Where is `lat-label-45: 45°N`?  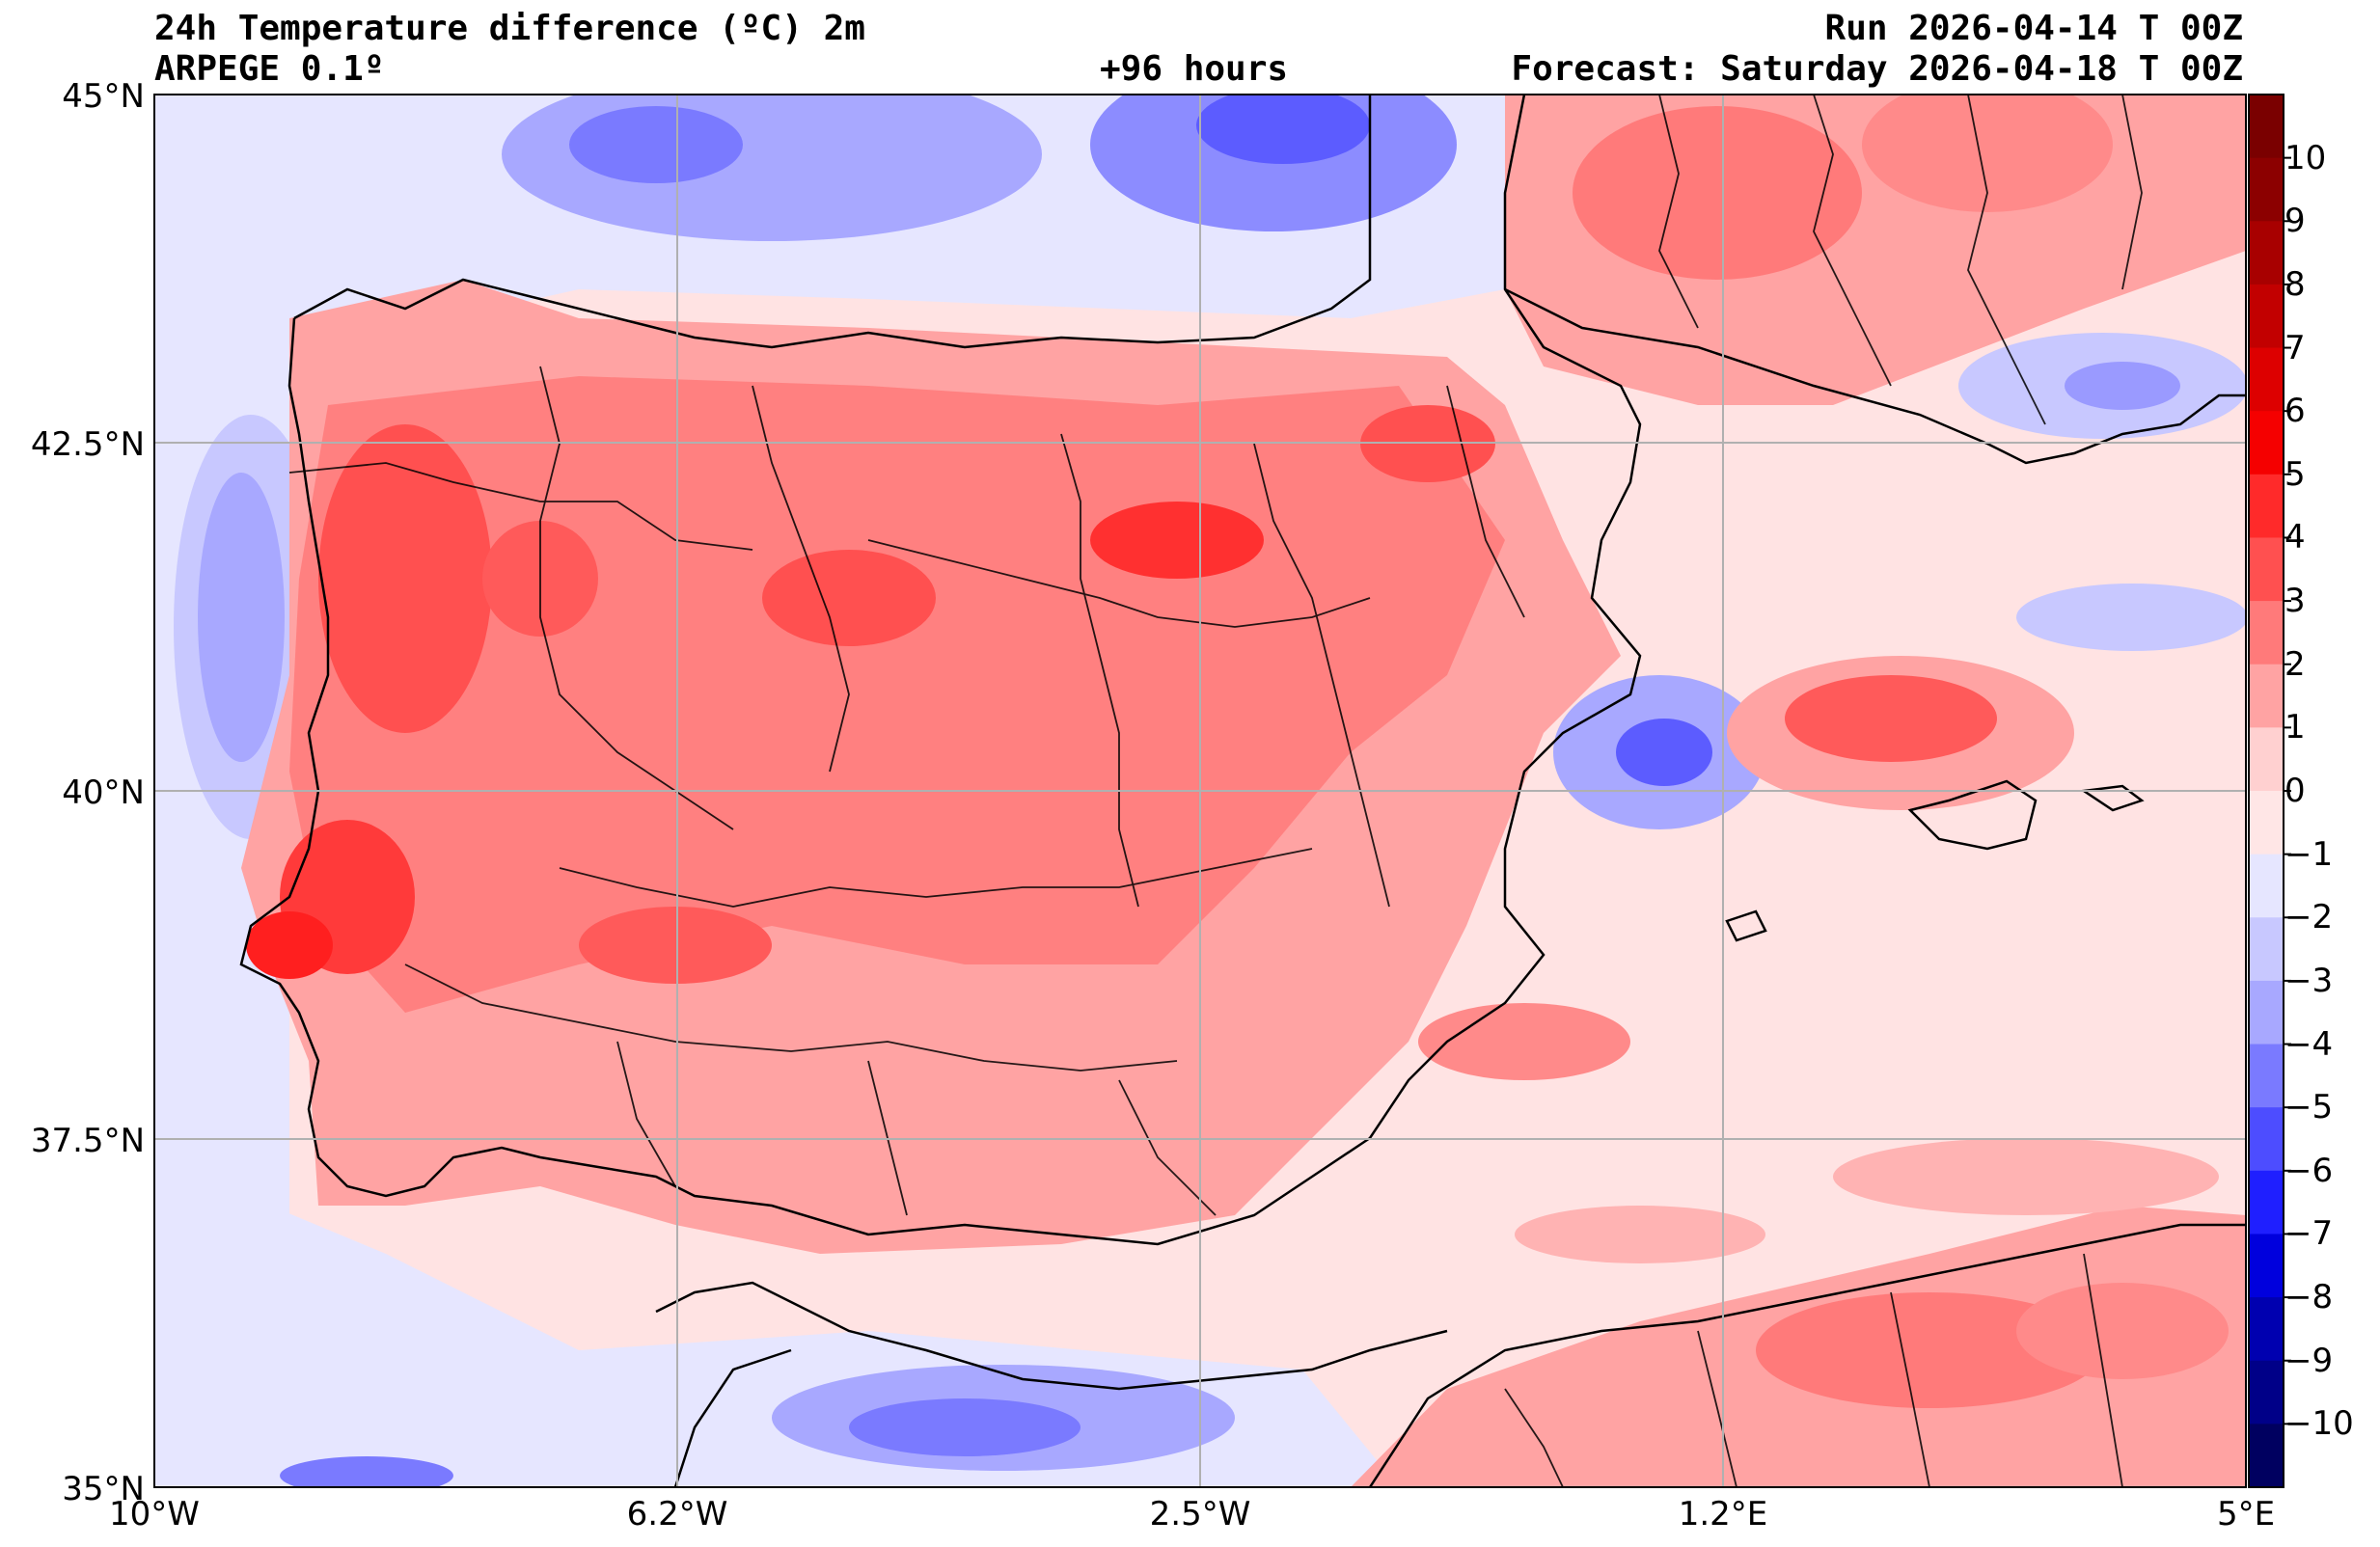 lat-label-45: 45°N is located at coordinates (104, 96).